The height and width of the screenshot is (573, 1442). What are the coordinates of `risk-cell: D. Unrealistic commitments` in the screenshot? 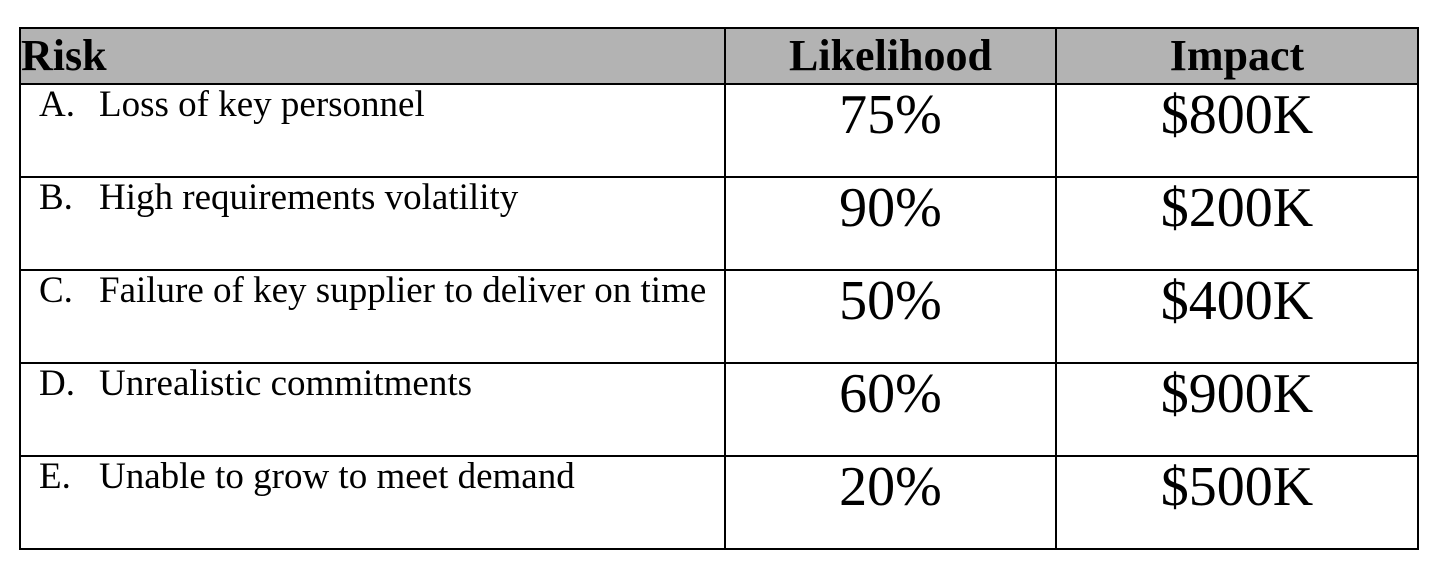 It's located at (372, 409).